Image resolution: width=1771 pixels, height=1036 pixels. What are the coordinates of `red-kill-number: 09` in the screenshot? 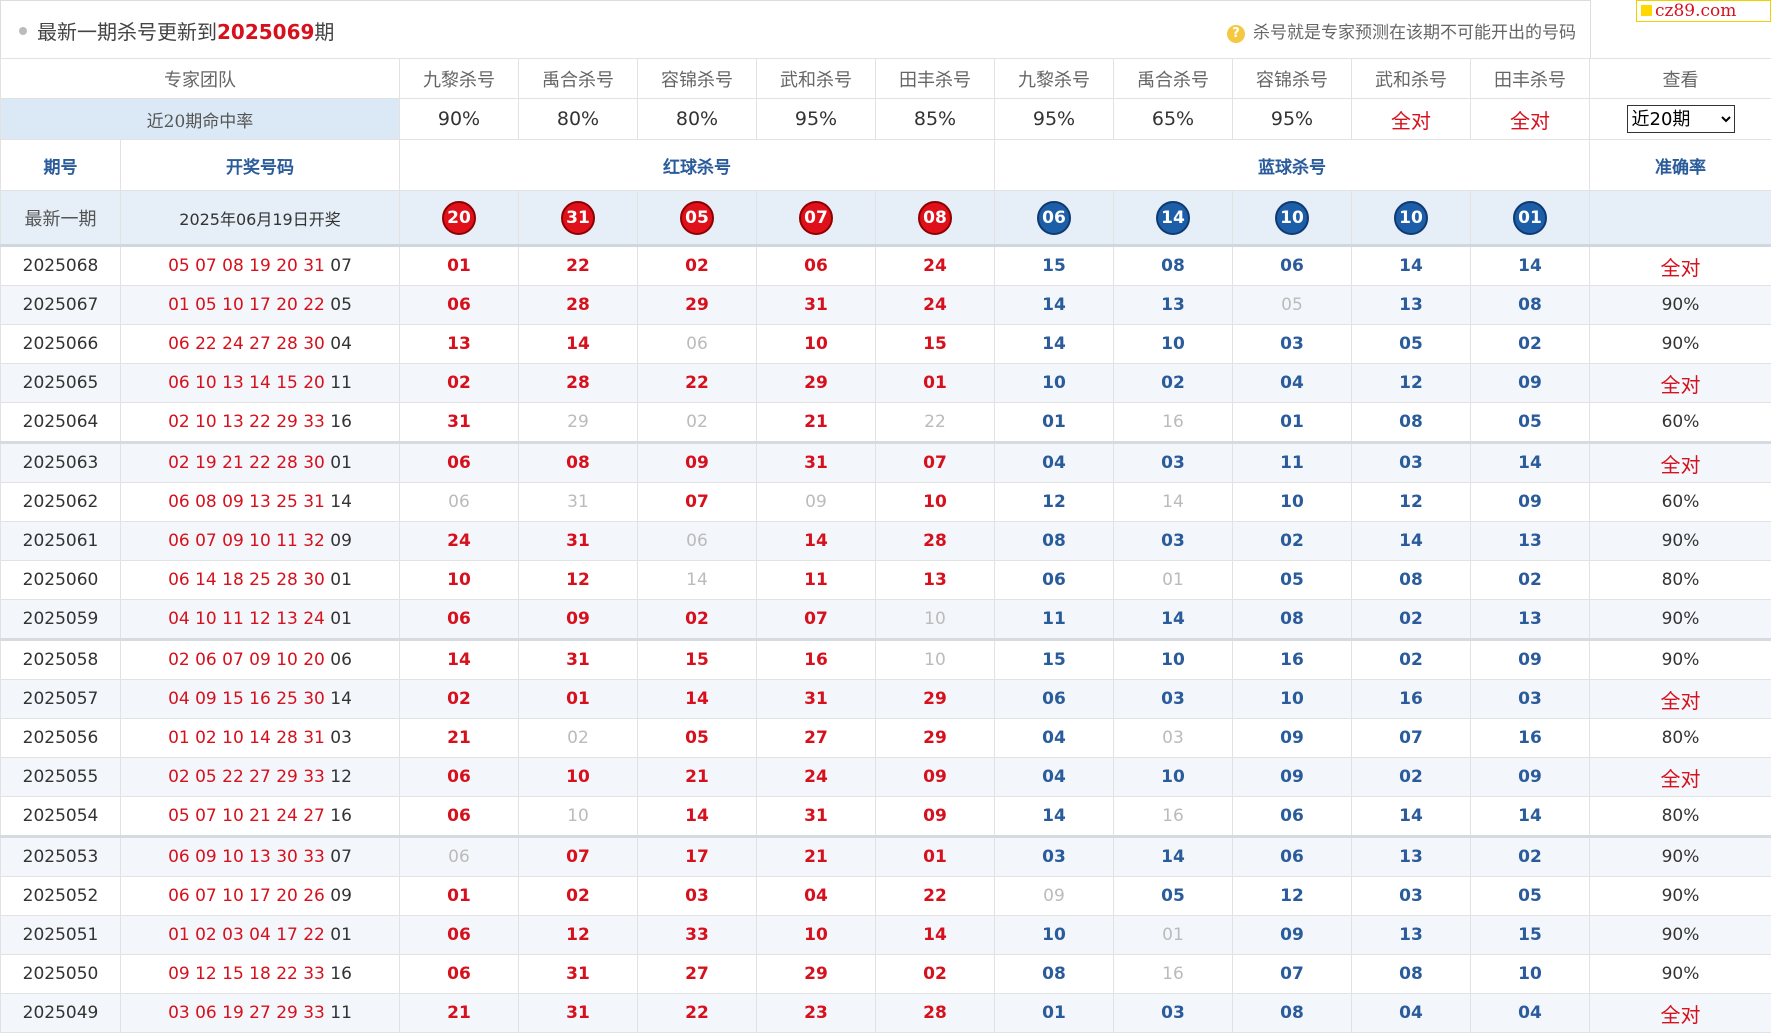 It's located at (578, 619).